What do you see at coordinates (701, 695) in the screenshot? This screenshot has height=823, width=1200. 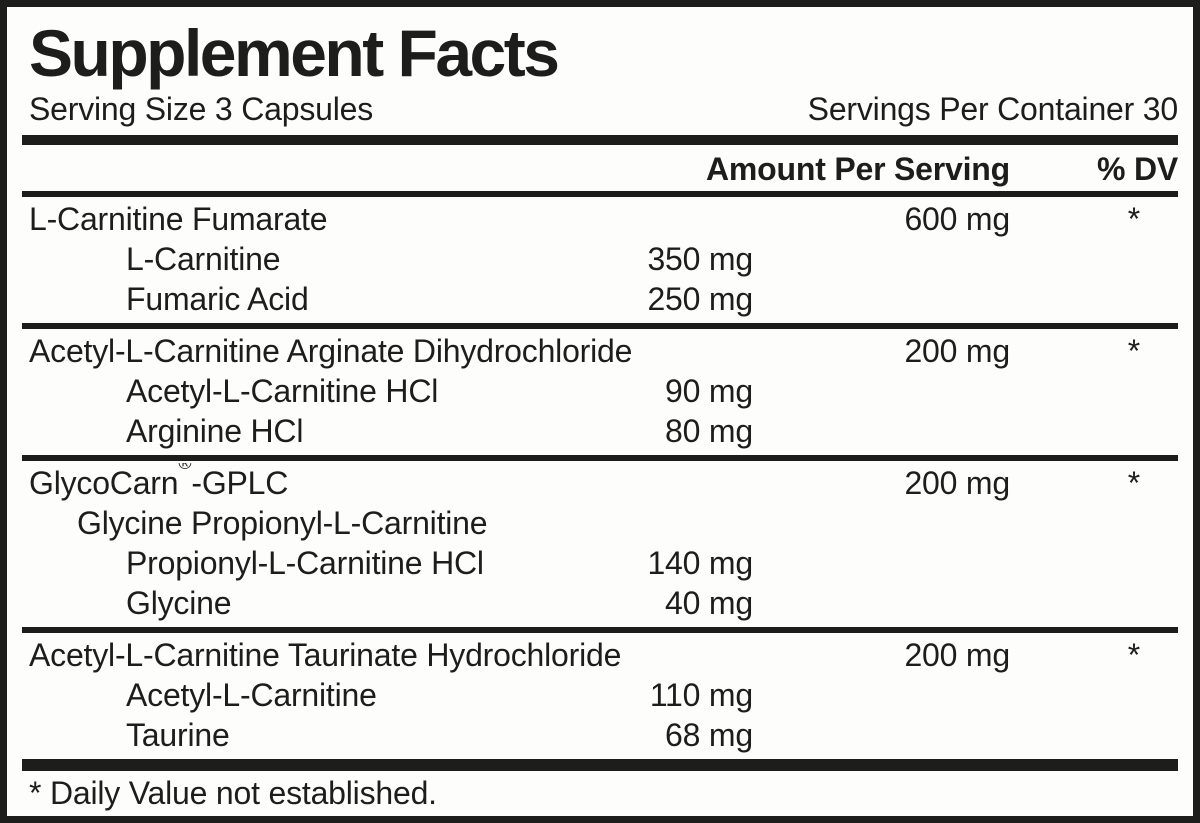 I see `sub-ingredient-amount: 110 mg` at bounding box center [701, 695].